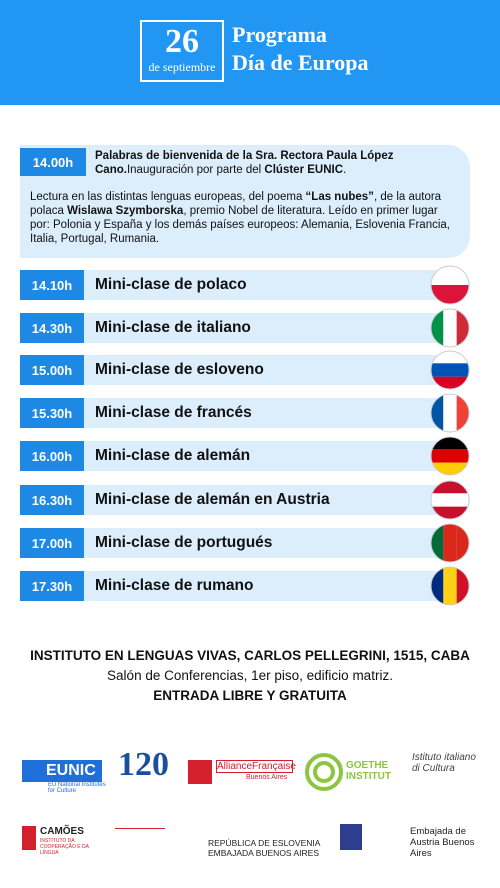 Image resolution: width=500 pixels, height=888 pixels. What do you see at coordinates (52, 500) in the screenshot?
I see `time-tab: 16.30h` at bounding box center [52, 500].